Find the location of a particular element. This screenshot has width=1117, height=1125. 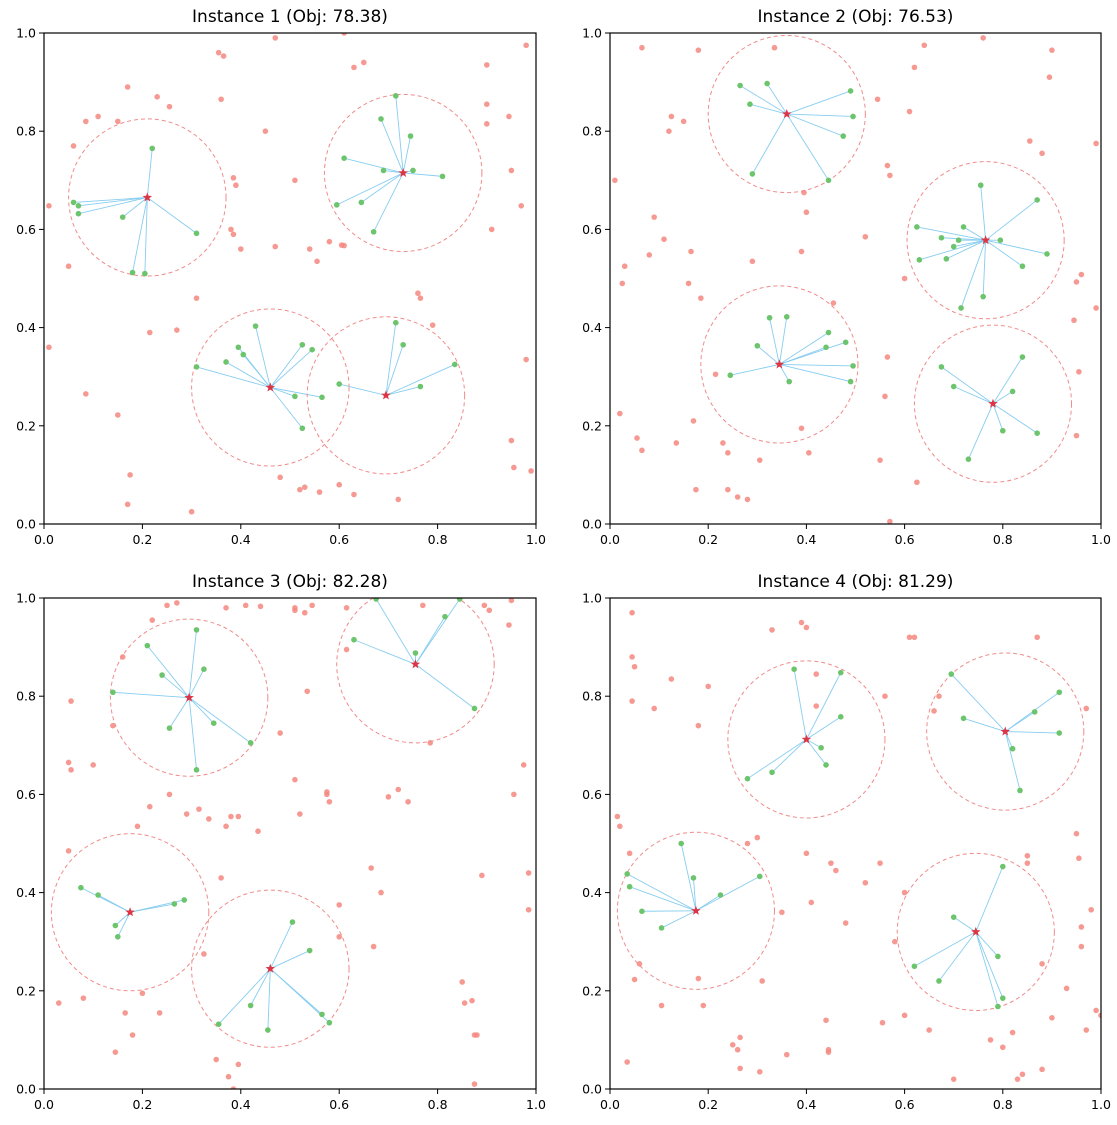

y-tick-label: 0.0 is located at coordinates (26, 1089).